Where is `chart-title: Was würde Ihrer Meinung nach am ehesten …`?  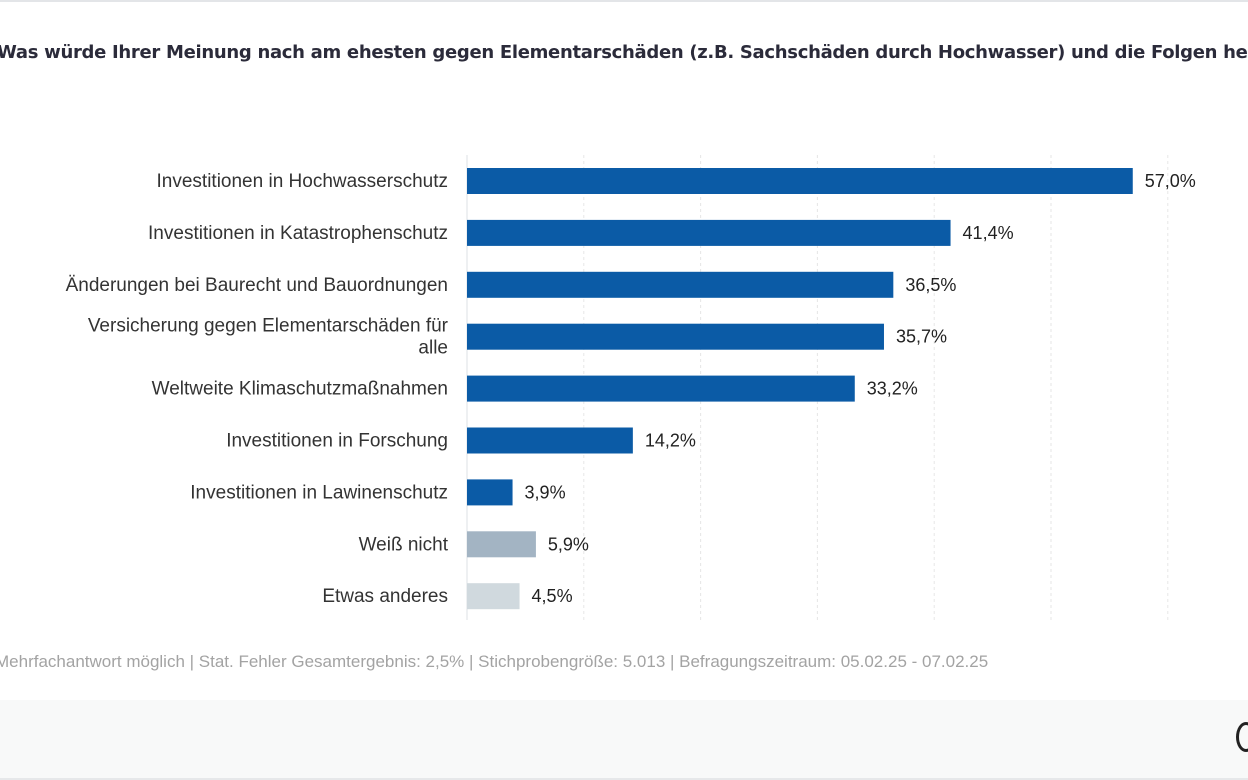
chart-title: Was würde Ihrer Meinung nach am ehesten … is located at coordinates (624, 52).